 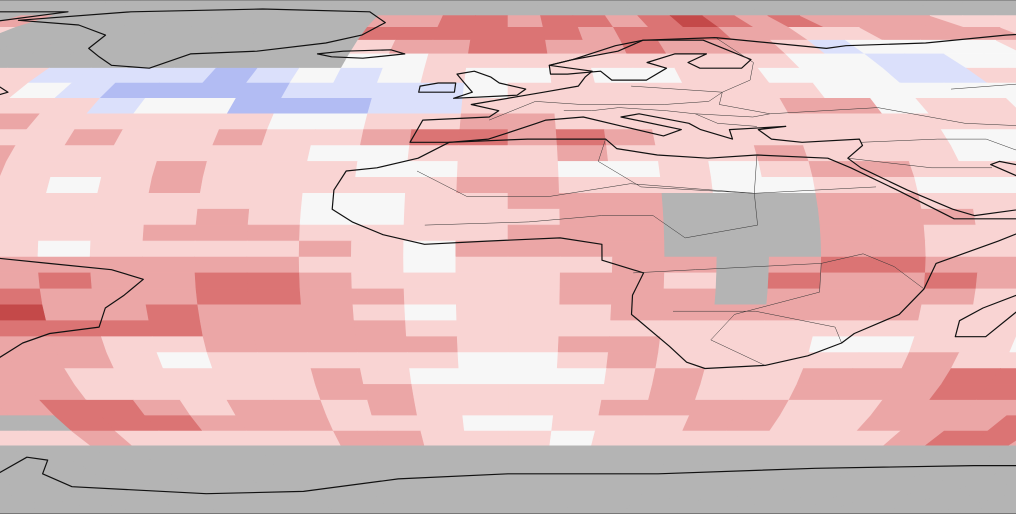 What do you see at coordinates (508, 485) in the screenshot?
I see `coastline-antarctica` at bounding box center [508, 485].